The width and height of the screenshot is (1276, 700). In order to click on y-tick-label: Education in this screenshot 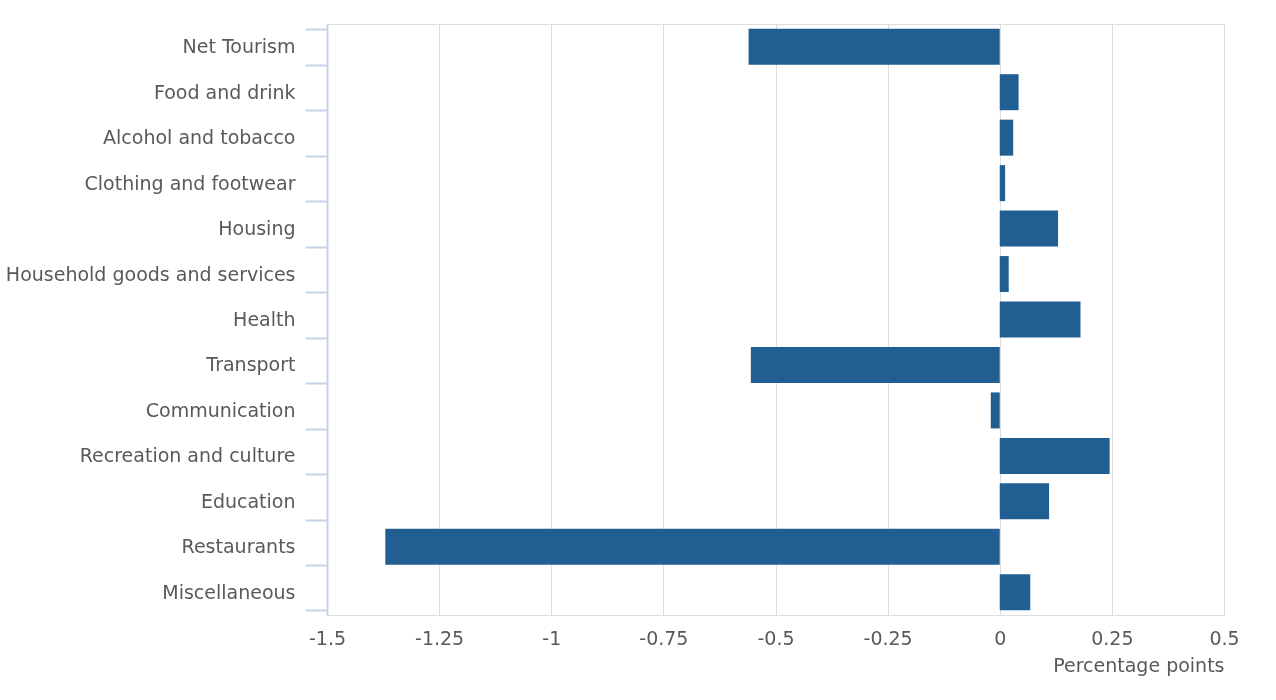, I will do `click(248, 500)`.